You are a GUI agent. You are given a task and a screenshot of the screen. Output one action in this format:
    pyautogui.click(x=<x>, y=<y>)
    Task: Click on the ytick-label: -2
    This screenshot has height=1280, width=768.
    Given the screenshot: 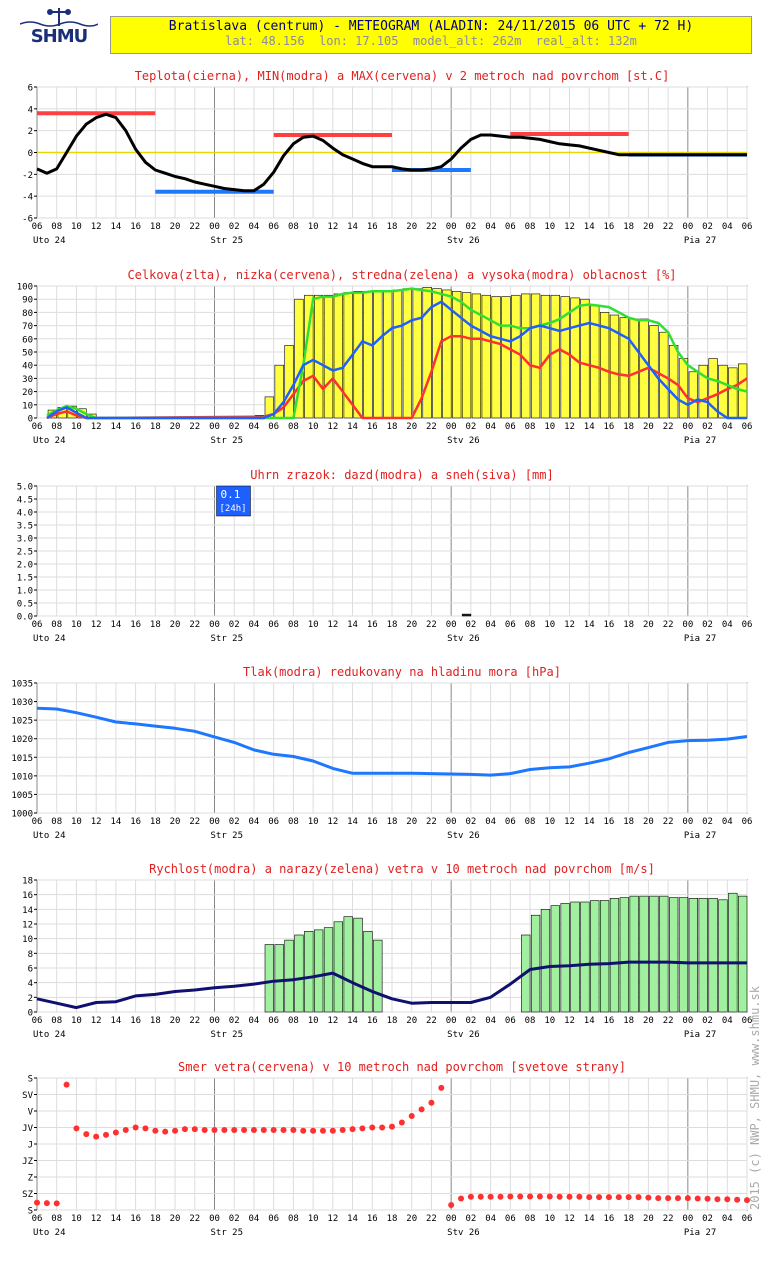 What is the action you would take?
    pyautogui.click(x=27, y=176)
    